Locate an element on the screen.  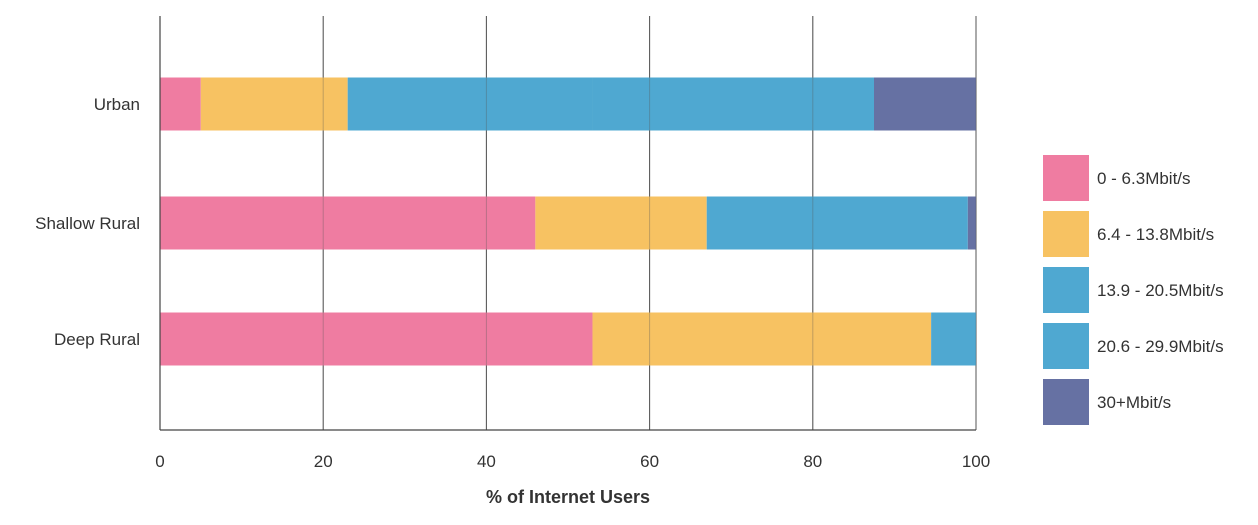
category-labels: Urban Shallow Rural Deep Rural is located at coordinates (87, 222).